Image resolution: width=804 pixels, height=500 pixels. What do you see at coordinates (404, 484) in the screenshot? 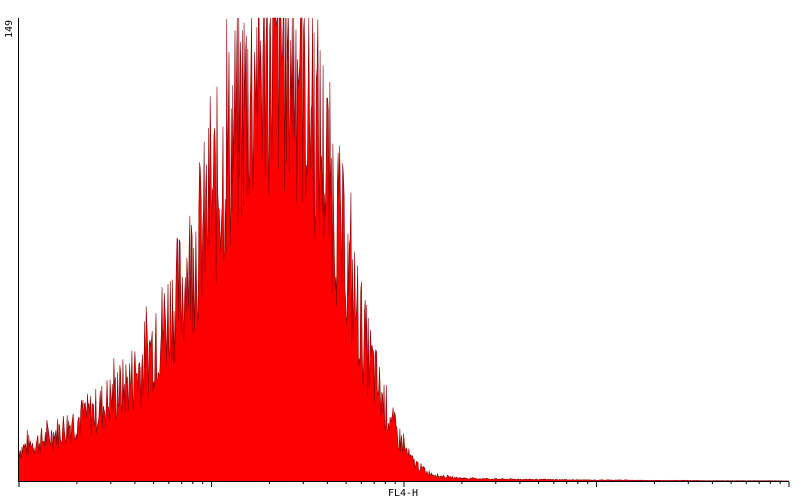
I see `x-axis-ticks` at bounding box center [404, 484].